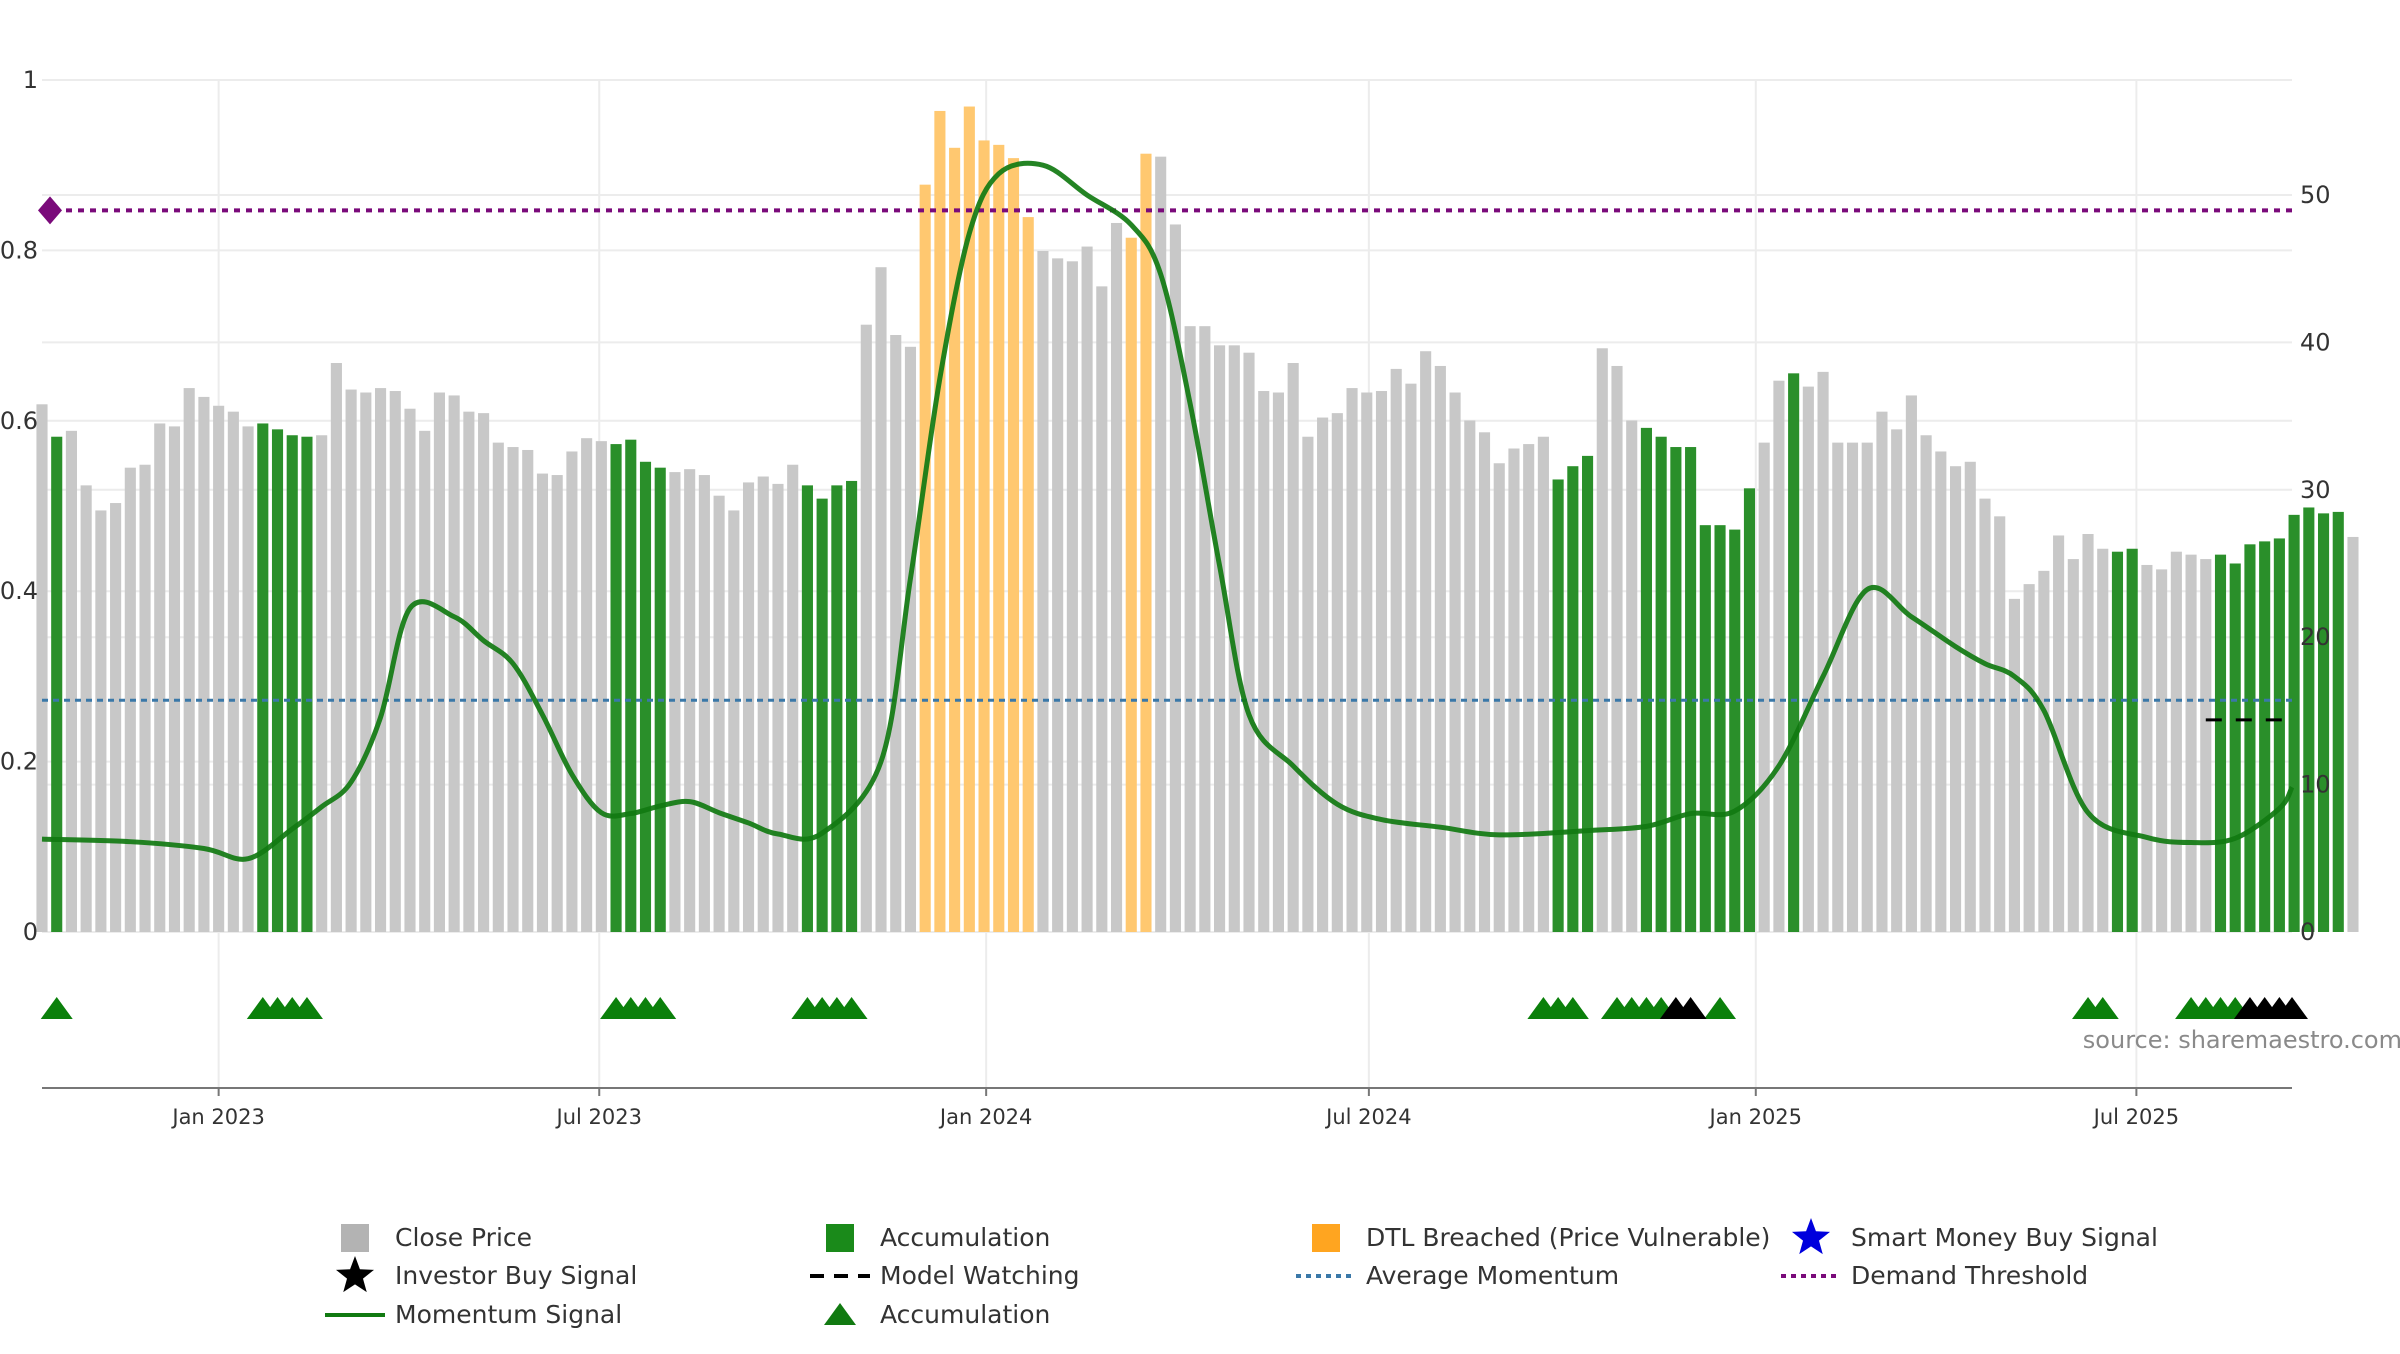 This screenshot has height=1354, width=2400. I want to click on legend-label: Accumulation, so click(965, 1314).